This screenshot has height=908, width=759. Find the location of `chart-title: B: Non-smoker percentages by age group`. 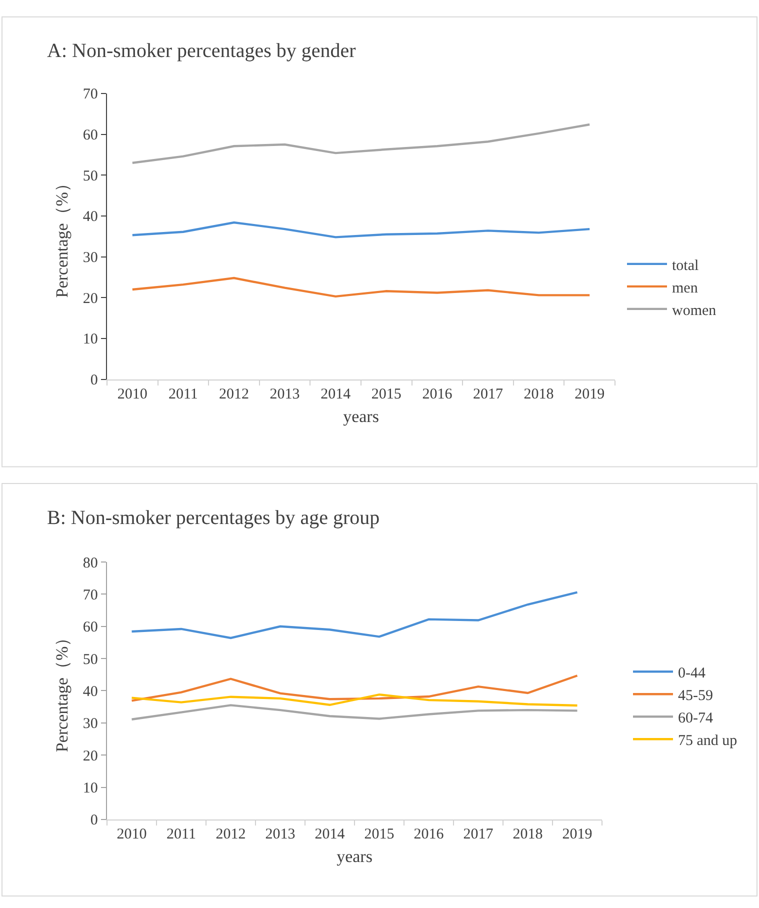

chart-title: B: Non-smoker percentages by age group is located at coordinates (213, 518).